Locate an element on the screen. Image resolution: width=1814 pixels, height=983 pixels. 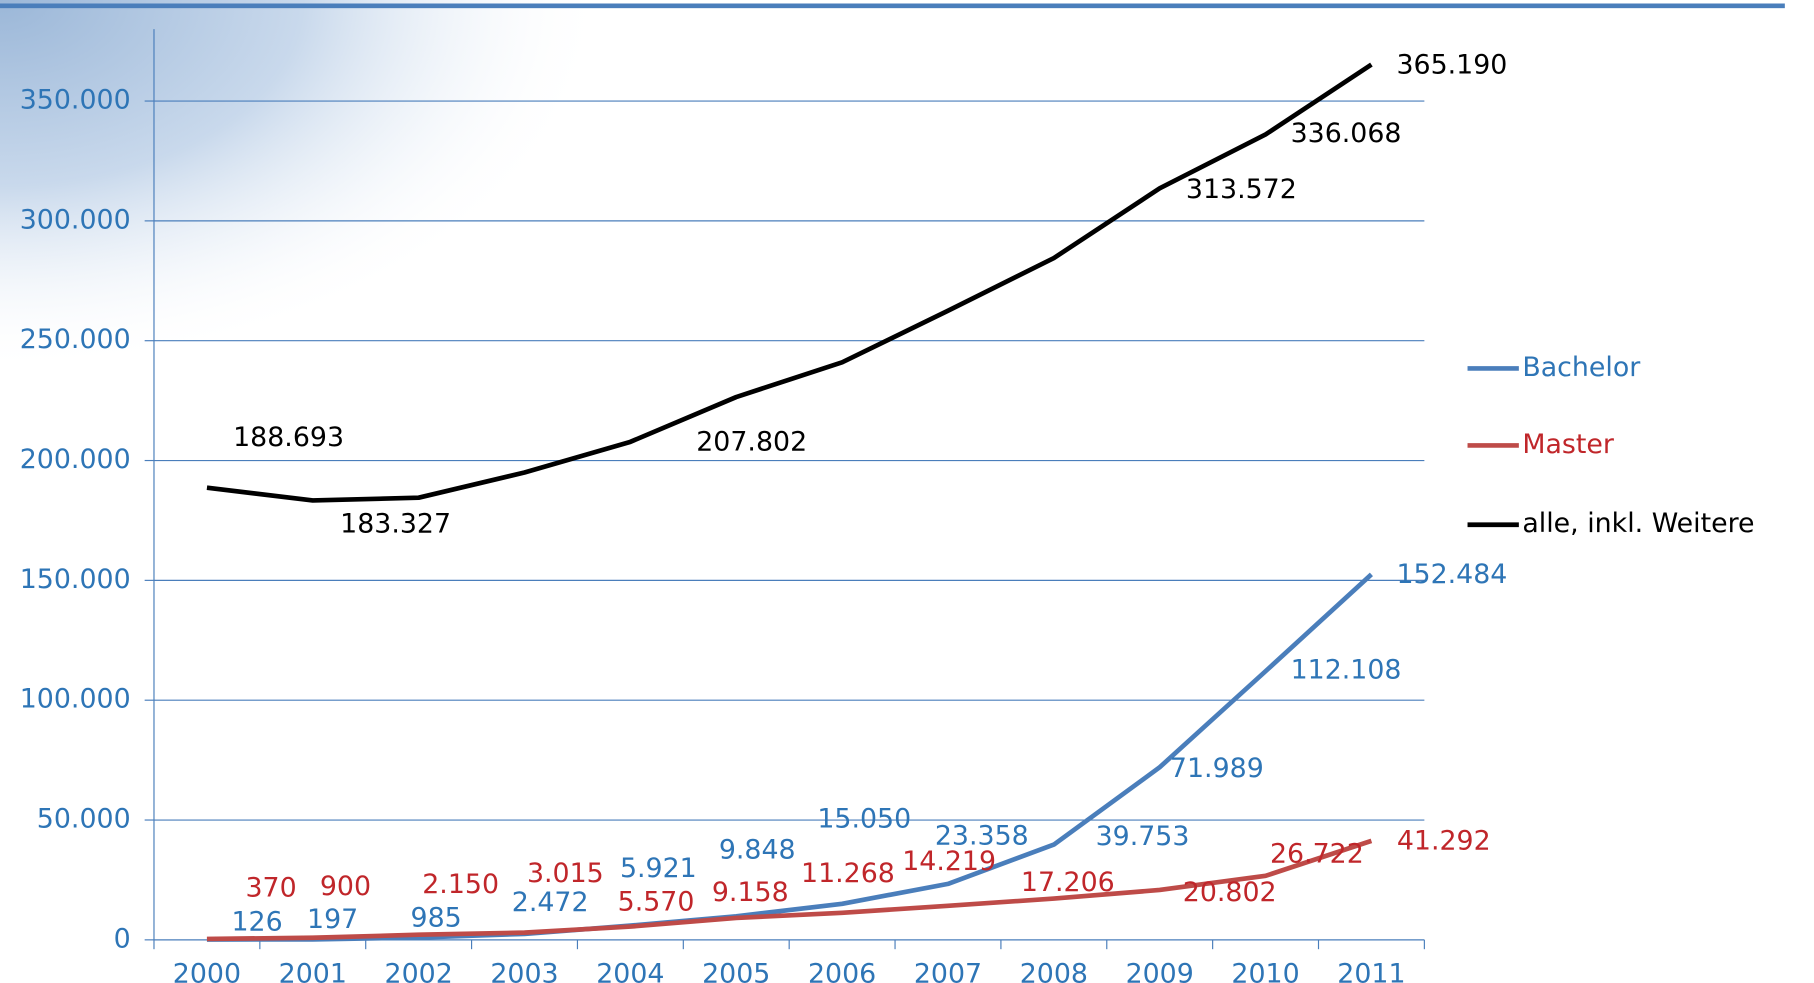
x-tick-label: 2010 is located at coordinates (1265, 970).